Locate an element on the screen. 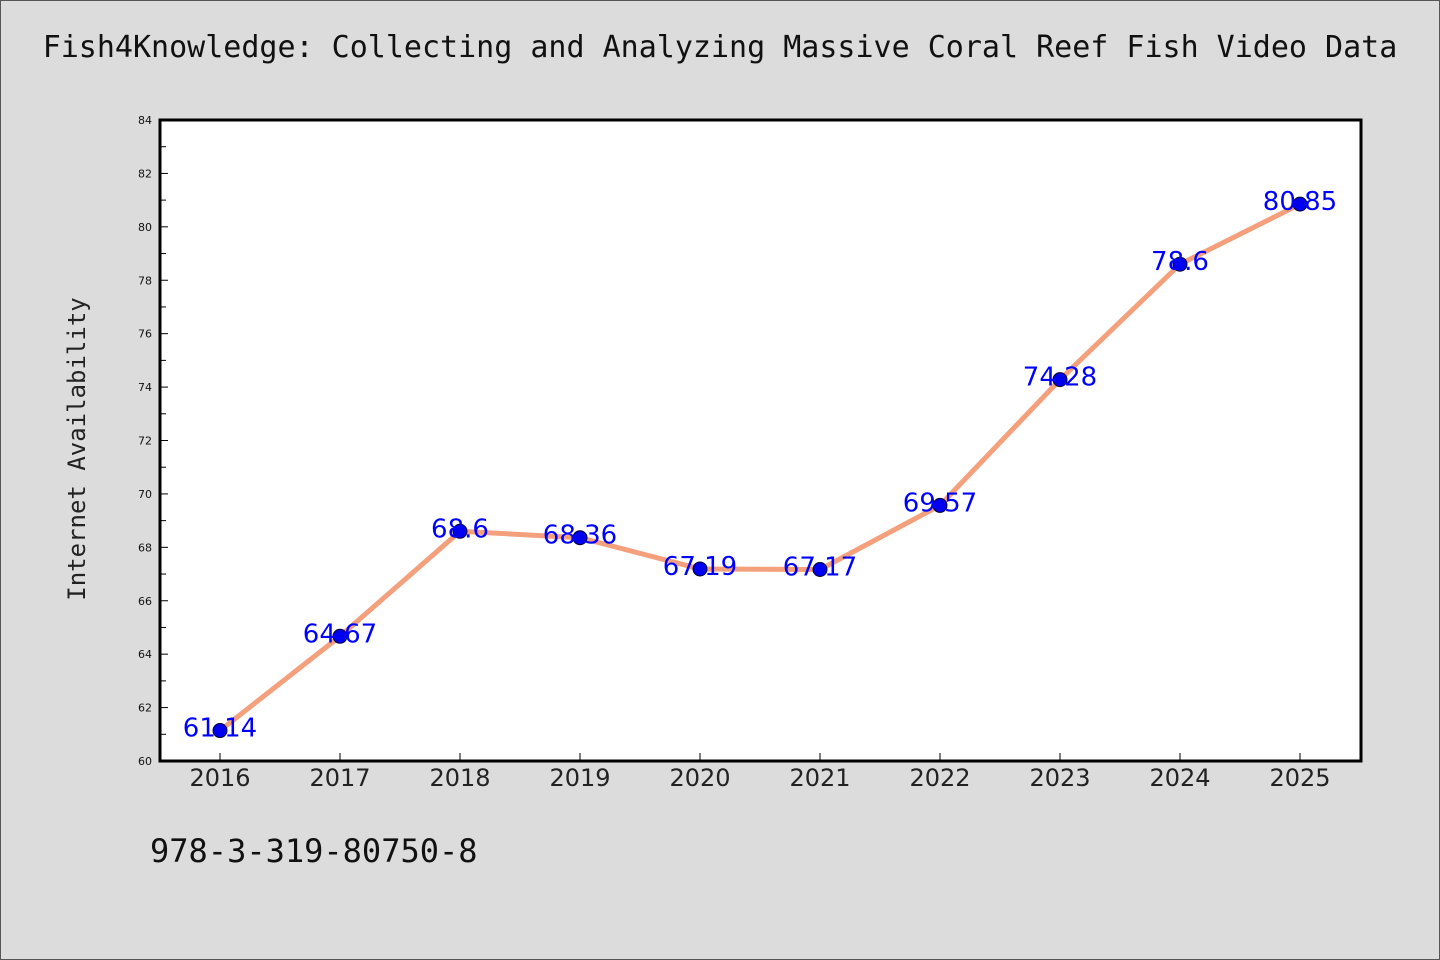  x-tick-label: 2022 is located at coordinates (939, 778).